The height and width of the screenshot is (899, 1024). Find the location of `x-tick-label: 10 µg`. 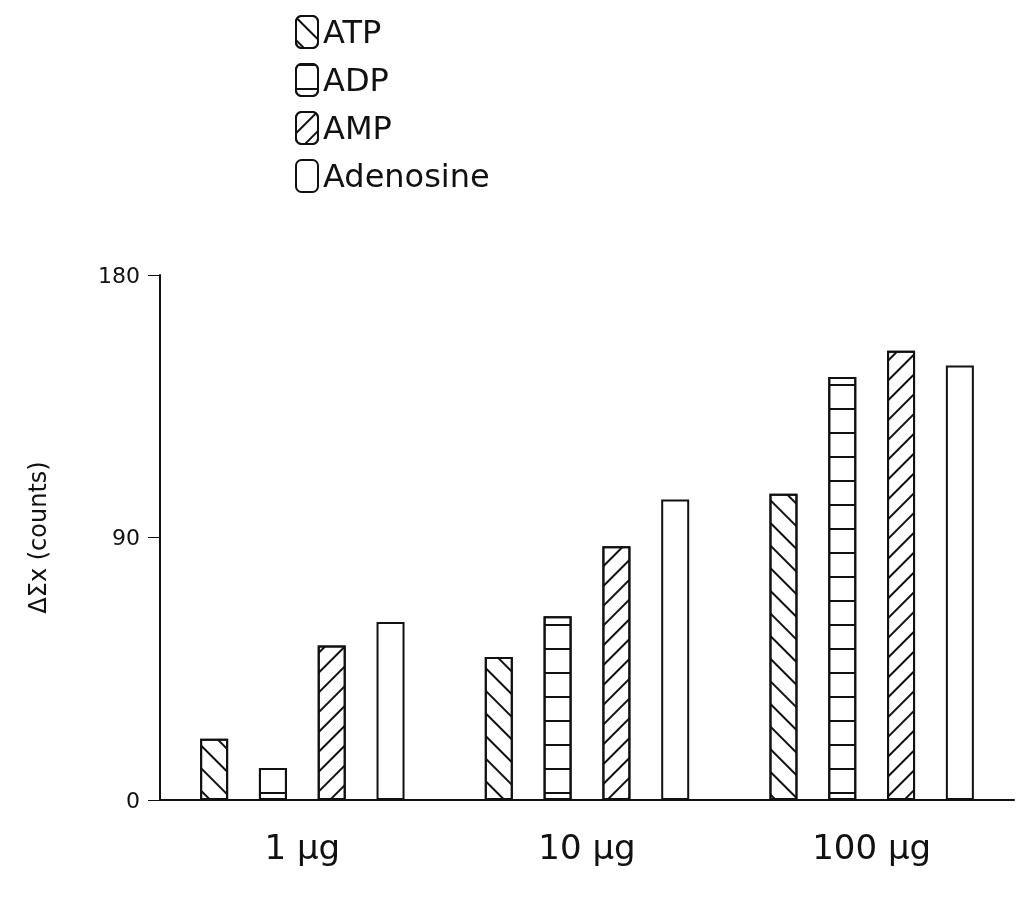

x-tick-label: 10 µg is located at coordinates (587, 847).